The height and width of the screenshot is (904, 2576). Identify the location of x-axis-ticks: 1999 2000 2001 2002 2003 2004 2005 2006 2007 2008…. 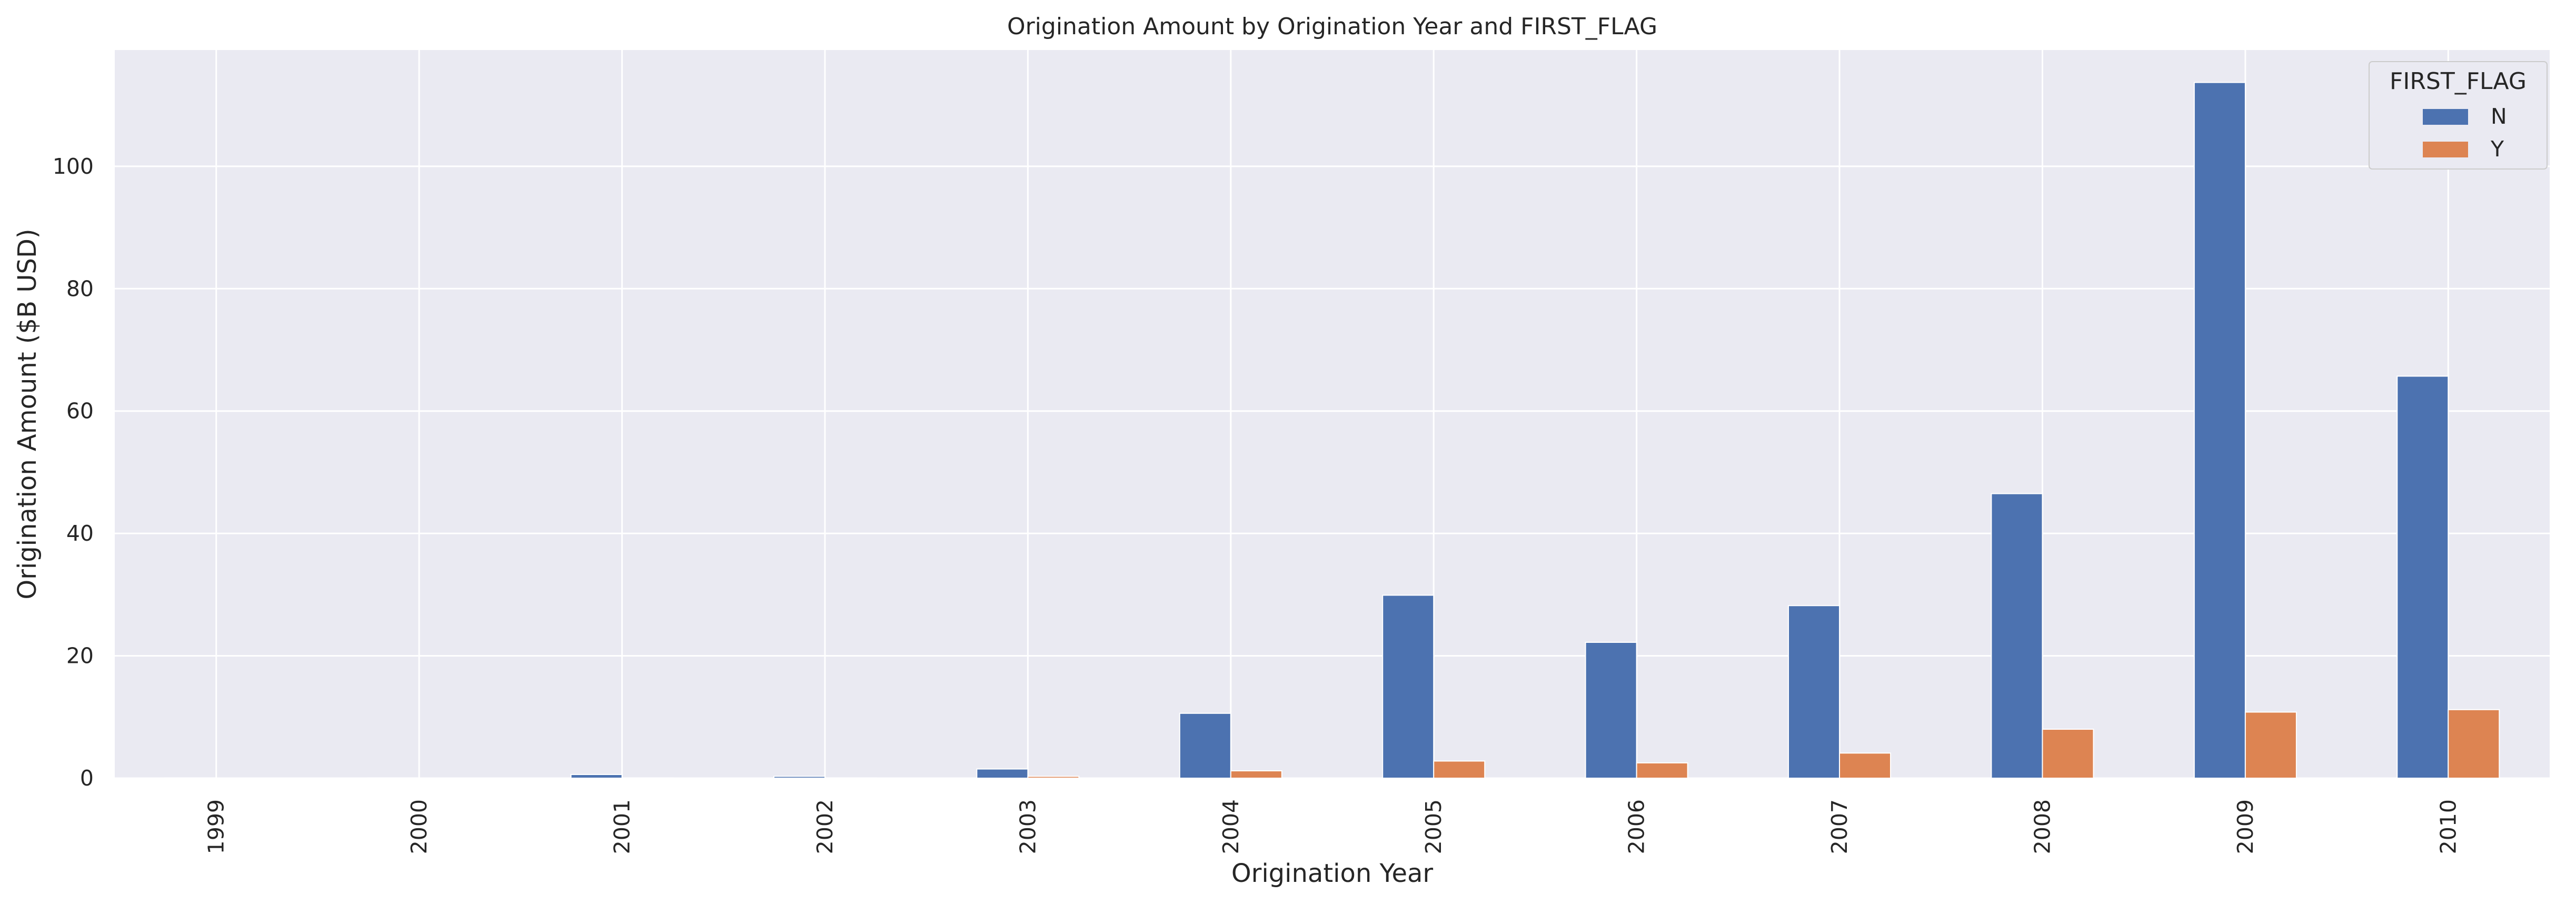
(1332, 827).